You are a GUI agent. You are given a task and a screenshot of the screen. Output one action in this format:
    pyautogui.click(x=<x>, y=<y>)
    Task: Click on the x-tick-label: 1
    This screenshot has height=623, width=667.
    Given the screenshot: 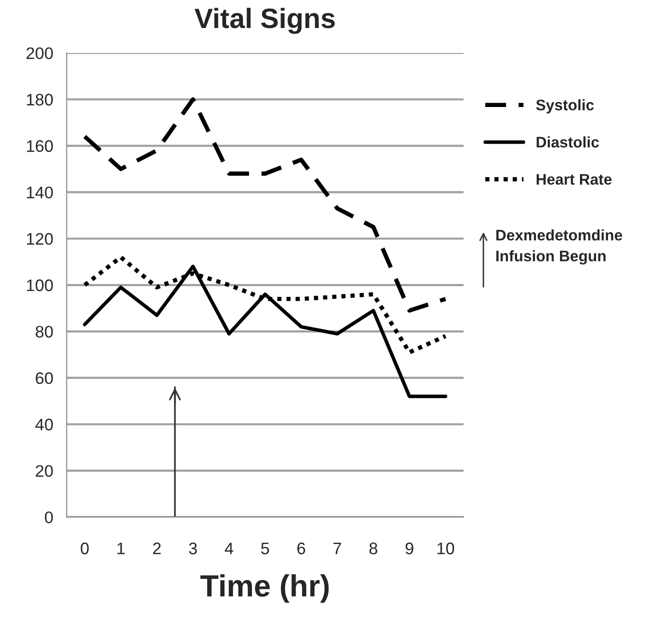 What is the action you would take?
    pyautogui.click(x=121, y=548)
    